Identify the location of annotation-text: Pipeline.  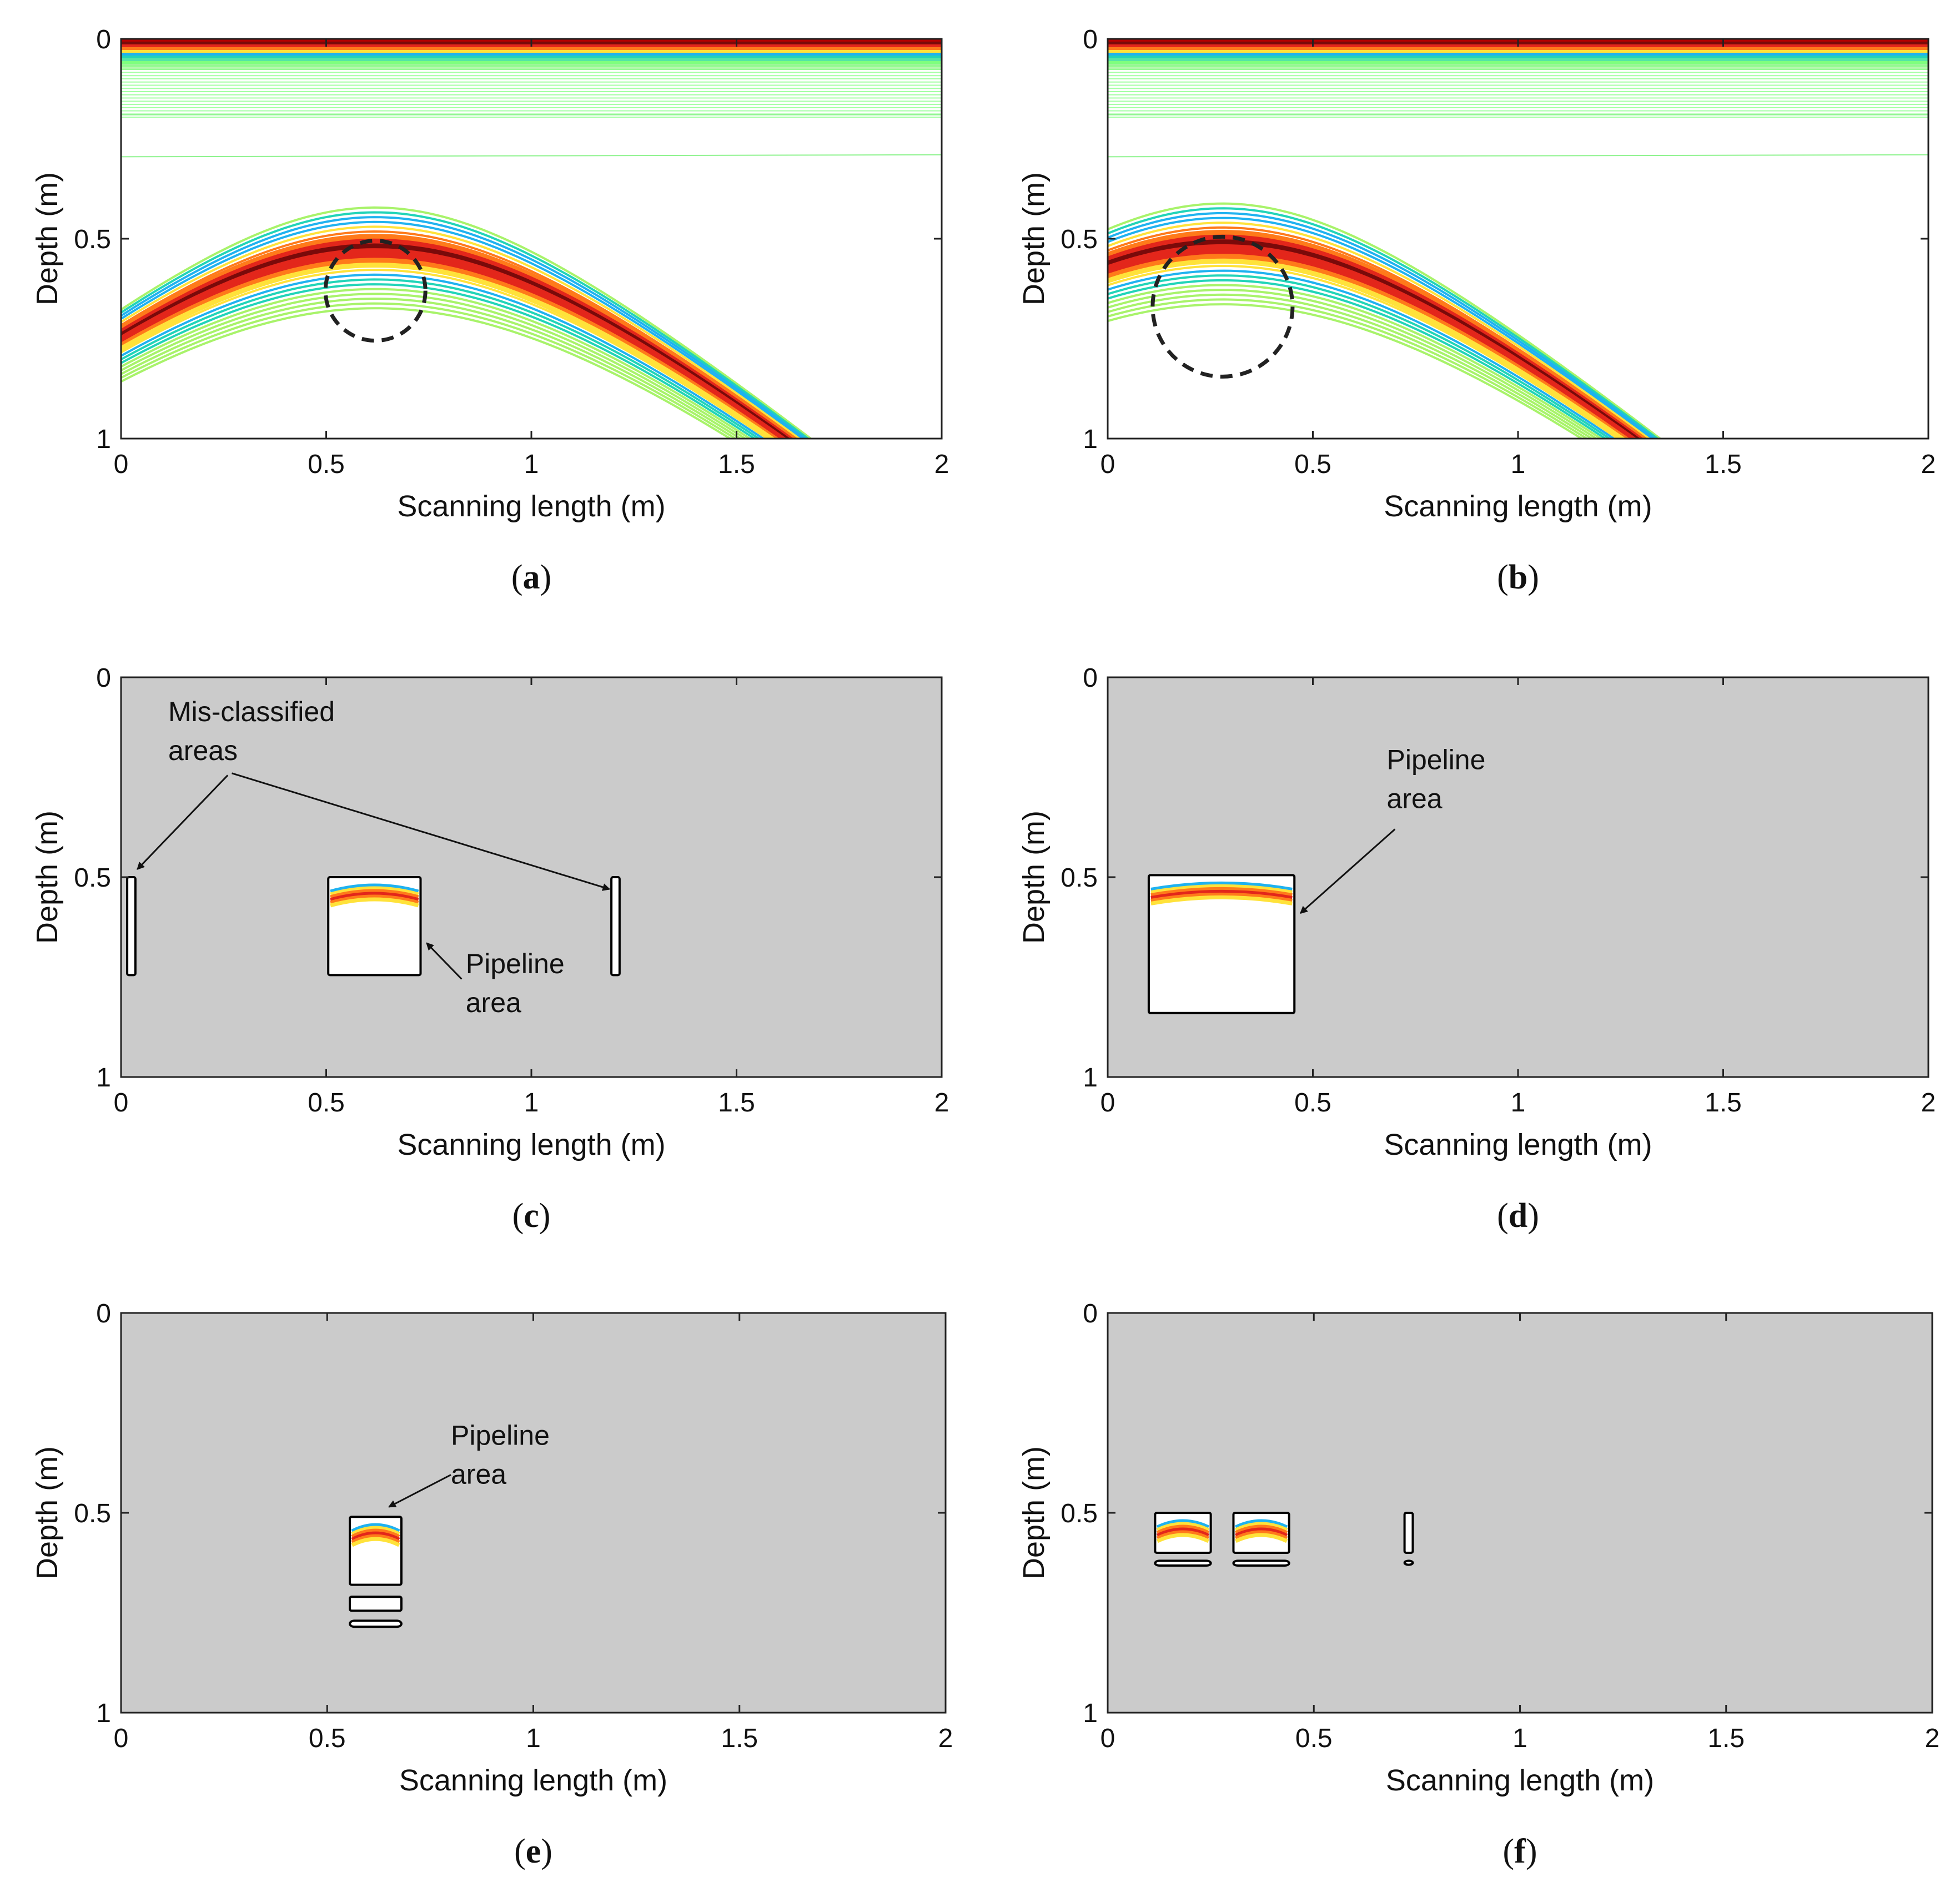
(515, 963).